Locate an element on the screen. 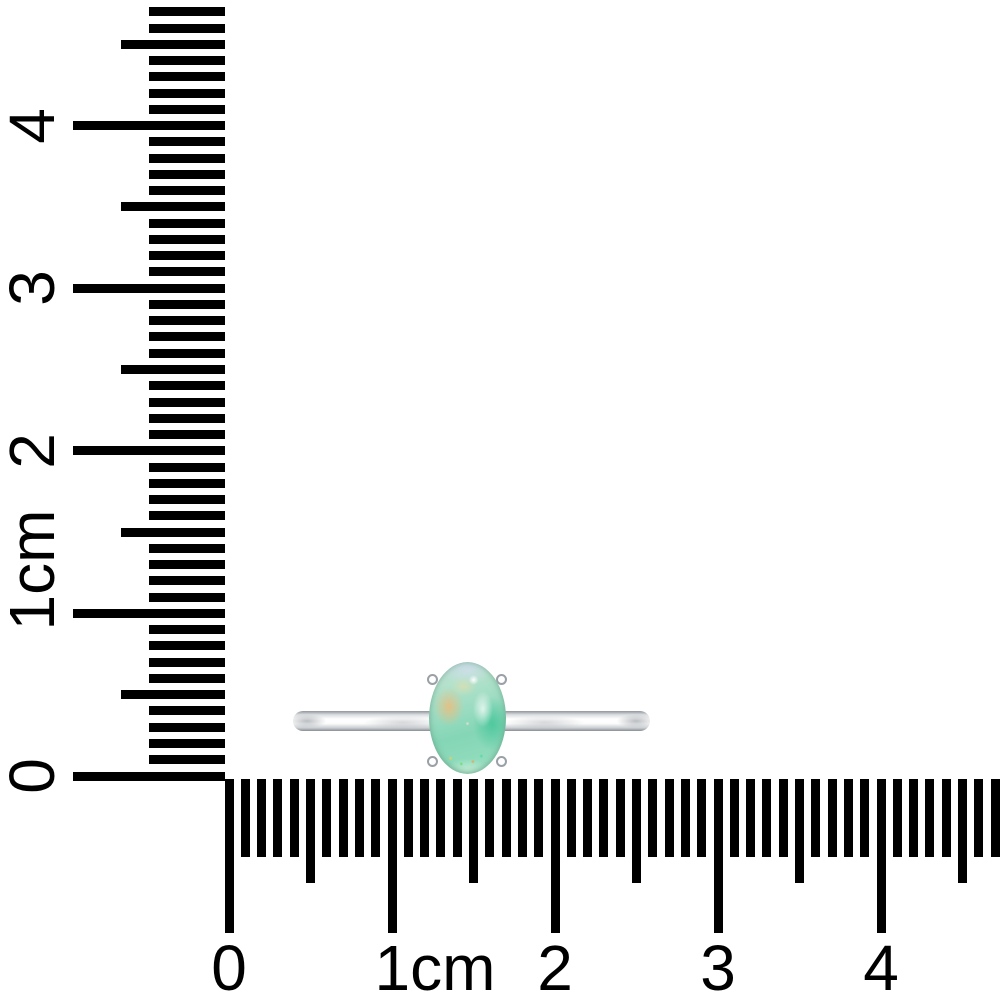 The height and width of the screenshot is (1000, 1000). horizontal-ruler-label-2cm: 2 is located at coordinates (555, 966).